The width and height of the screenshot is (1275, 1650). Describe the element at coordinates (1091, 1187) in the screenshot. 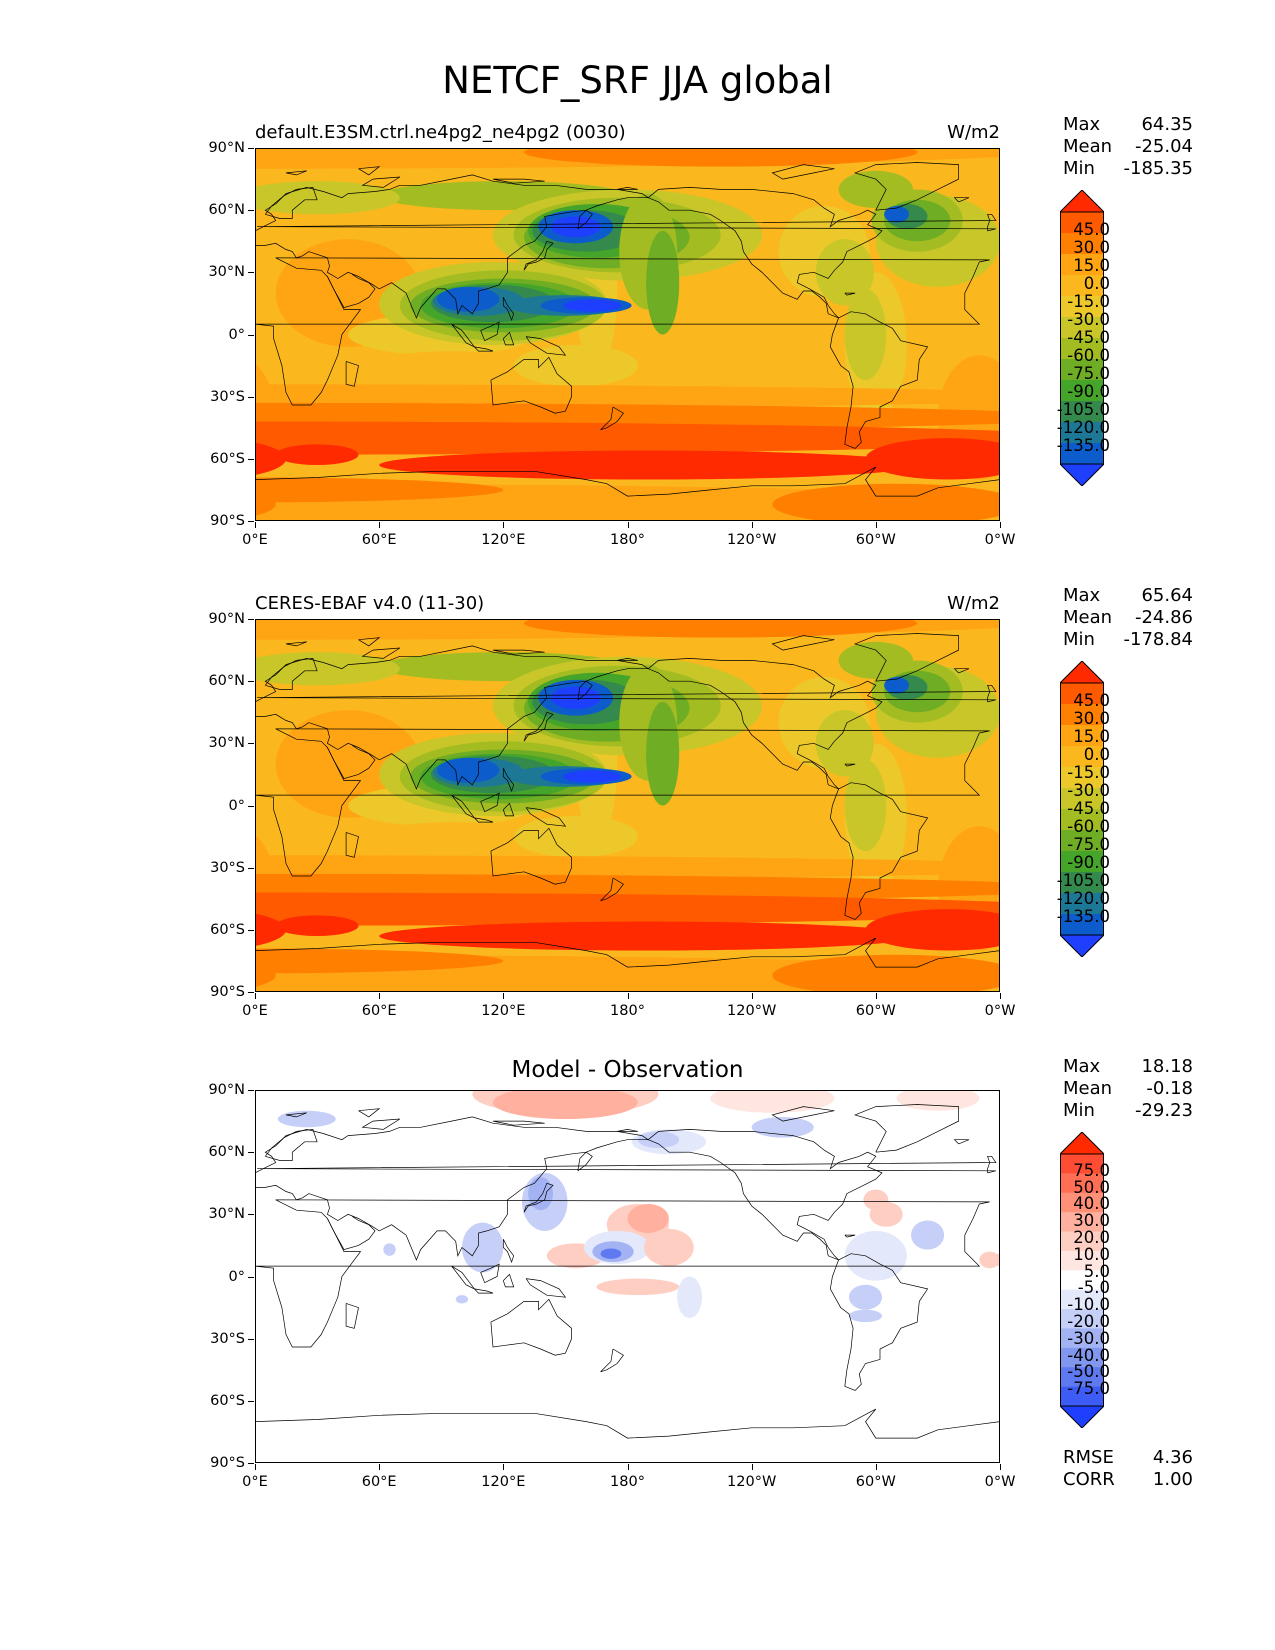

I see `colorbar-tick-label: 50.0` at that location.